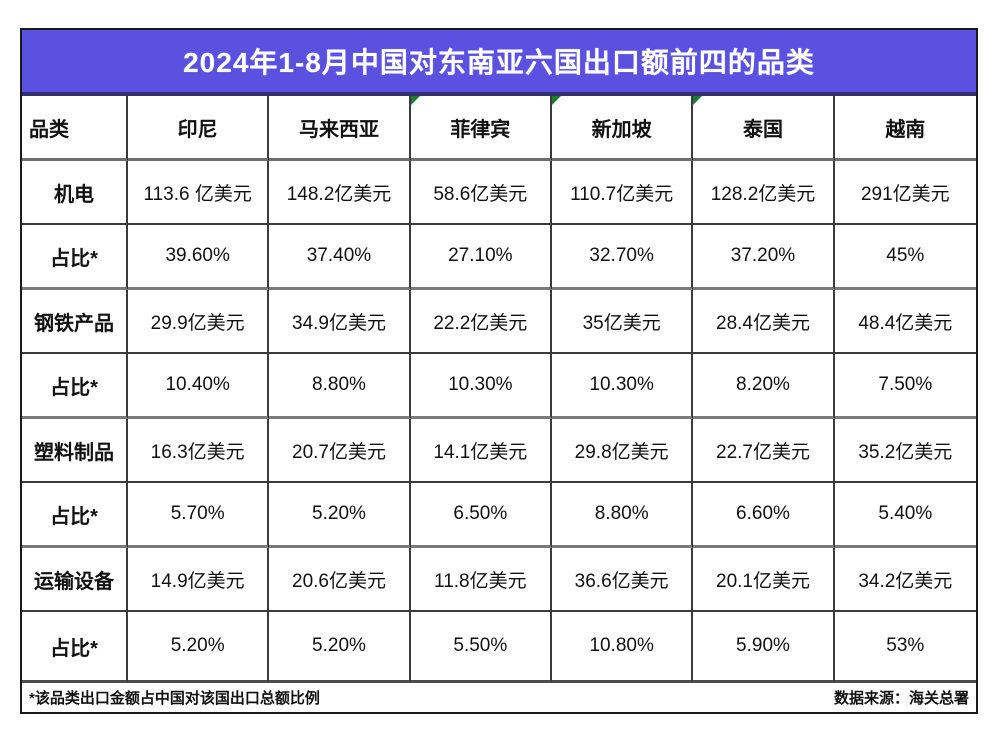 The width and height of the screenshot is (1000, 745). What do you see at coordinates (481, 451) in the screenshot?
I see `table-cell: 14.1亿美元` at bounding box center [481, 451].